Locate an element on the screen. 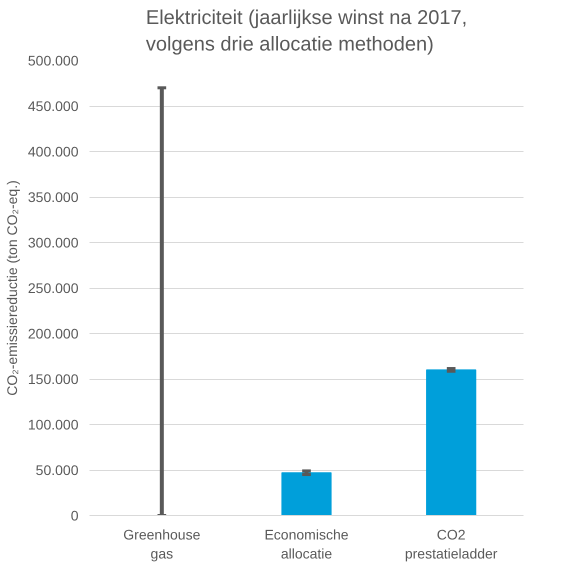 The image size is (563, 564). y-tick-label: 250.000 is located at coordinates (53, 288).